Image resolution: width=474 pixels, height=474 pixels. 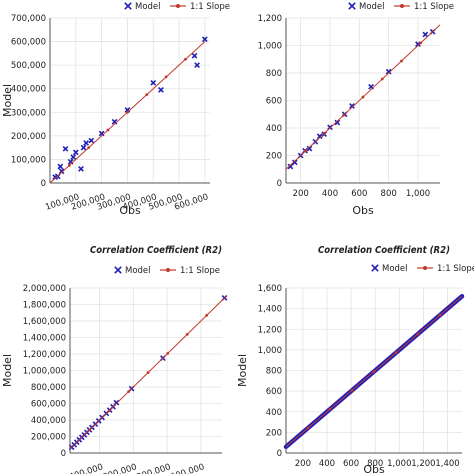 What do you see at coordinates (447, 464) in the screenshot?
I see `x-tick-label: 1,400` at bounding box center [447, 464].